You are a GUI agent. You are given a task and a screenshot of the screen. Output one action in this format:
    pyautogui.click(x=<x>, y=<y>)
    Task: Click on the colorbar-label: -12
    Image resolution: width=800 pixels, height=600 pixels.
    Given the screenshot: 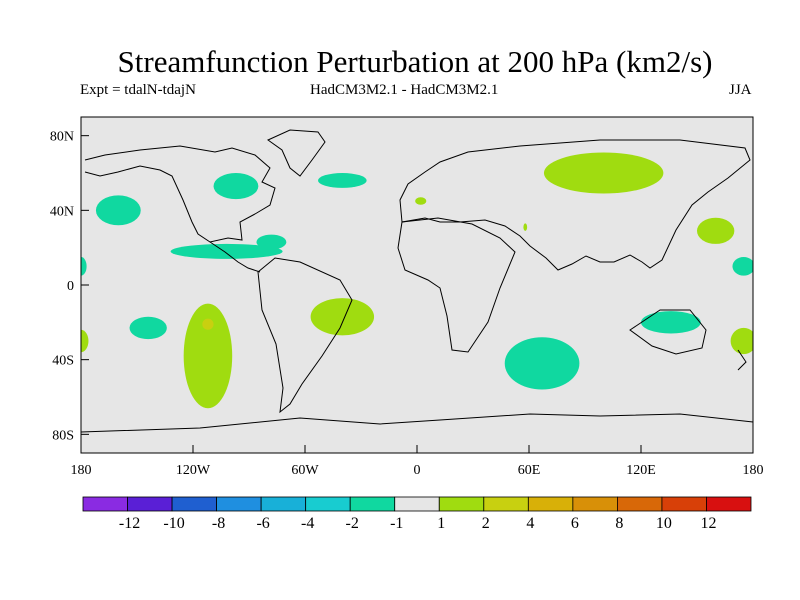 What is the action you would take?
    pyautogui.click(x=129, y=523)
    